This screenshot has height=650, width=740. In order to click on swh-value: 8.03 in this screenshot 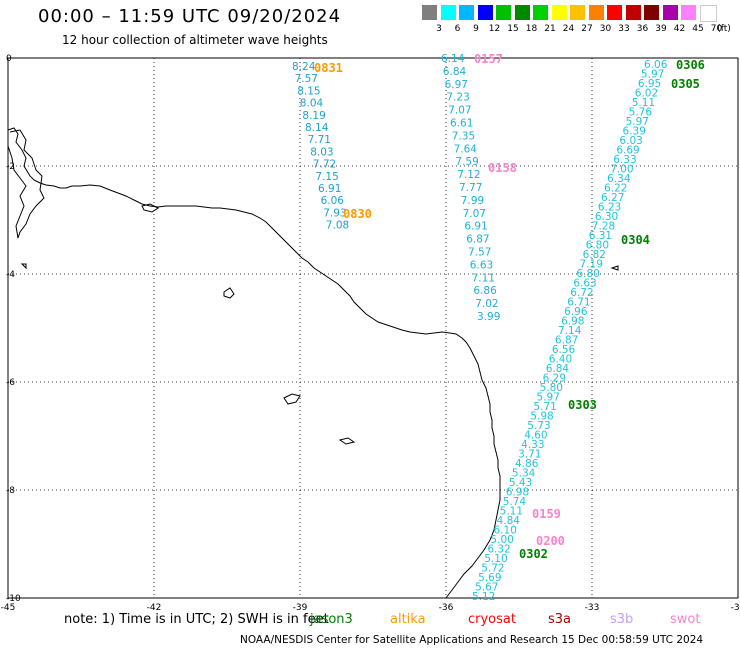, I will do `click(321, 152)`.